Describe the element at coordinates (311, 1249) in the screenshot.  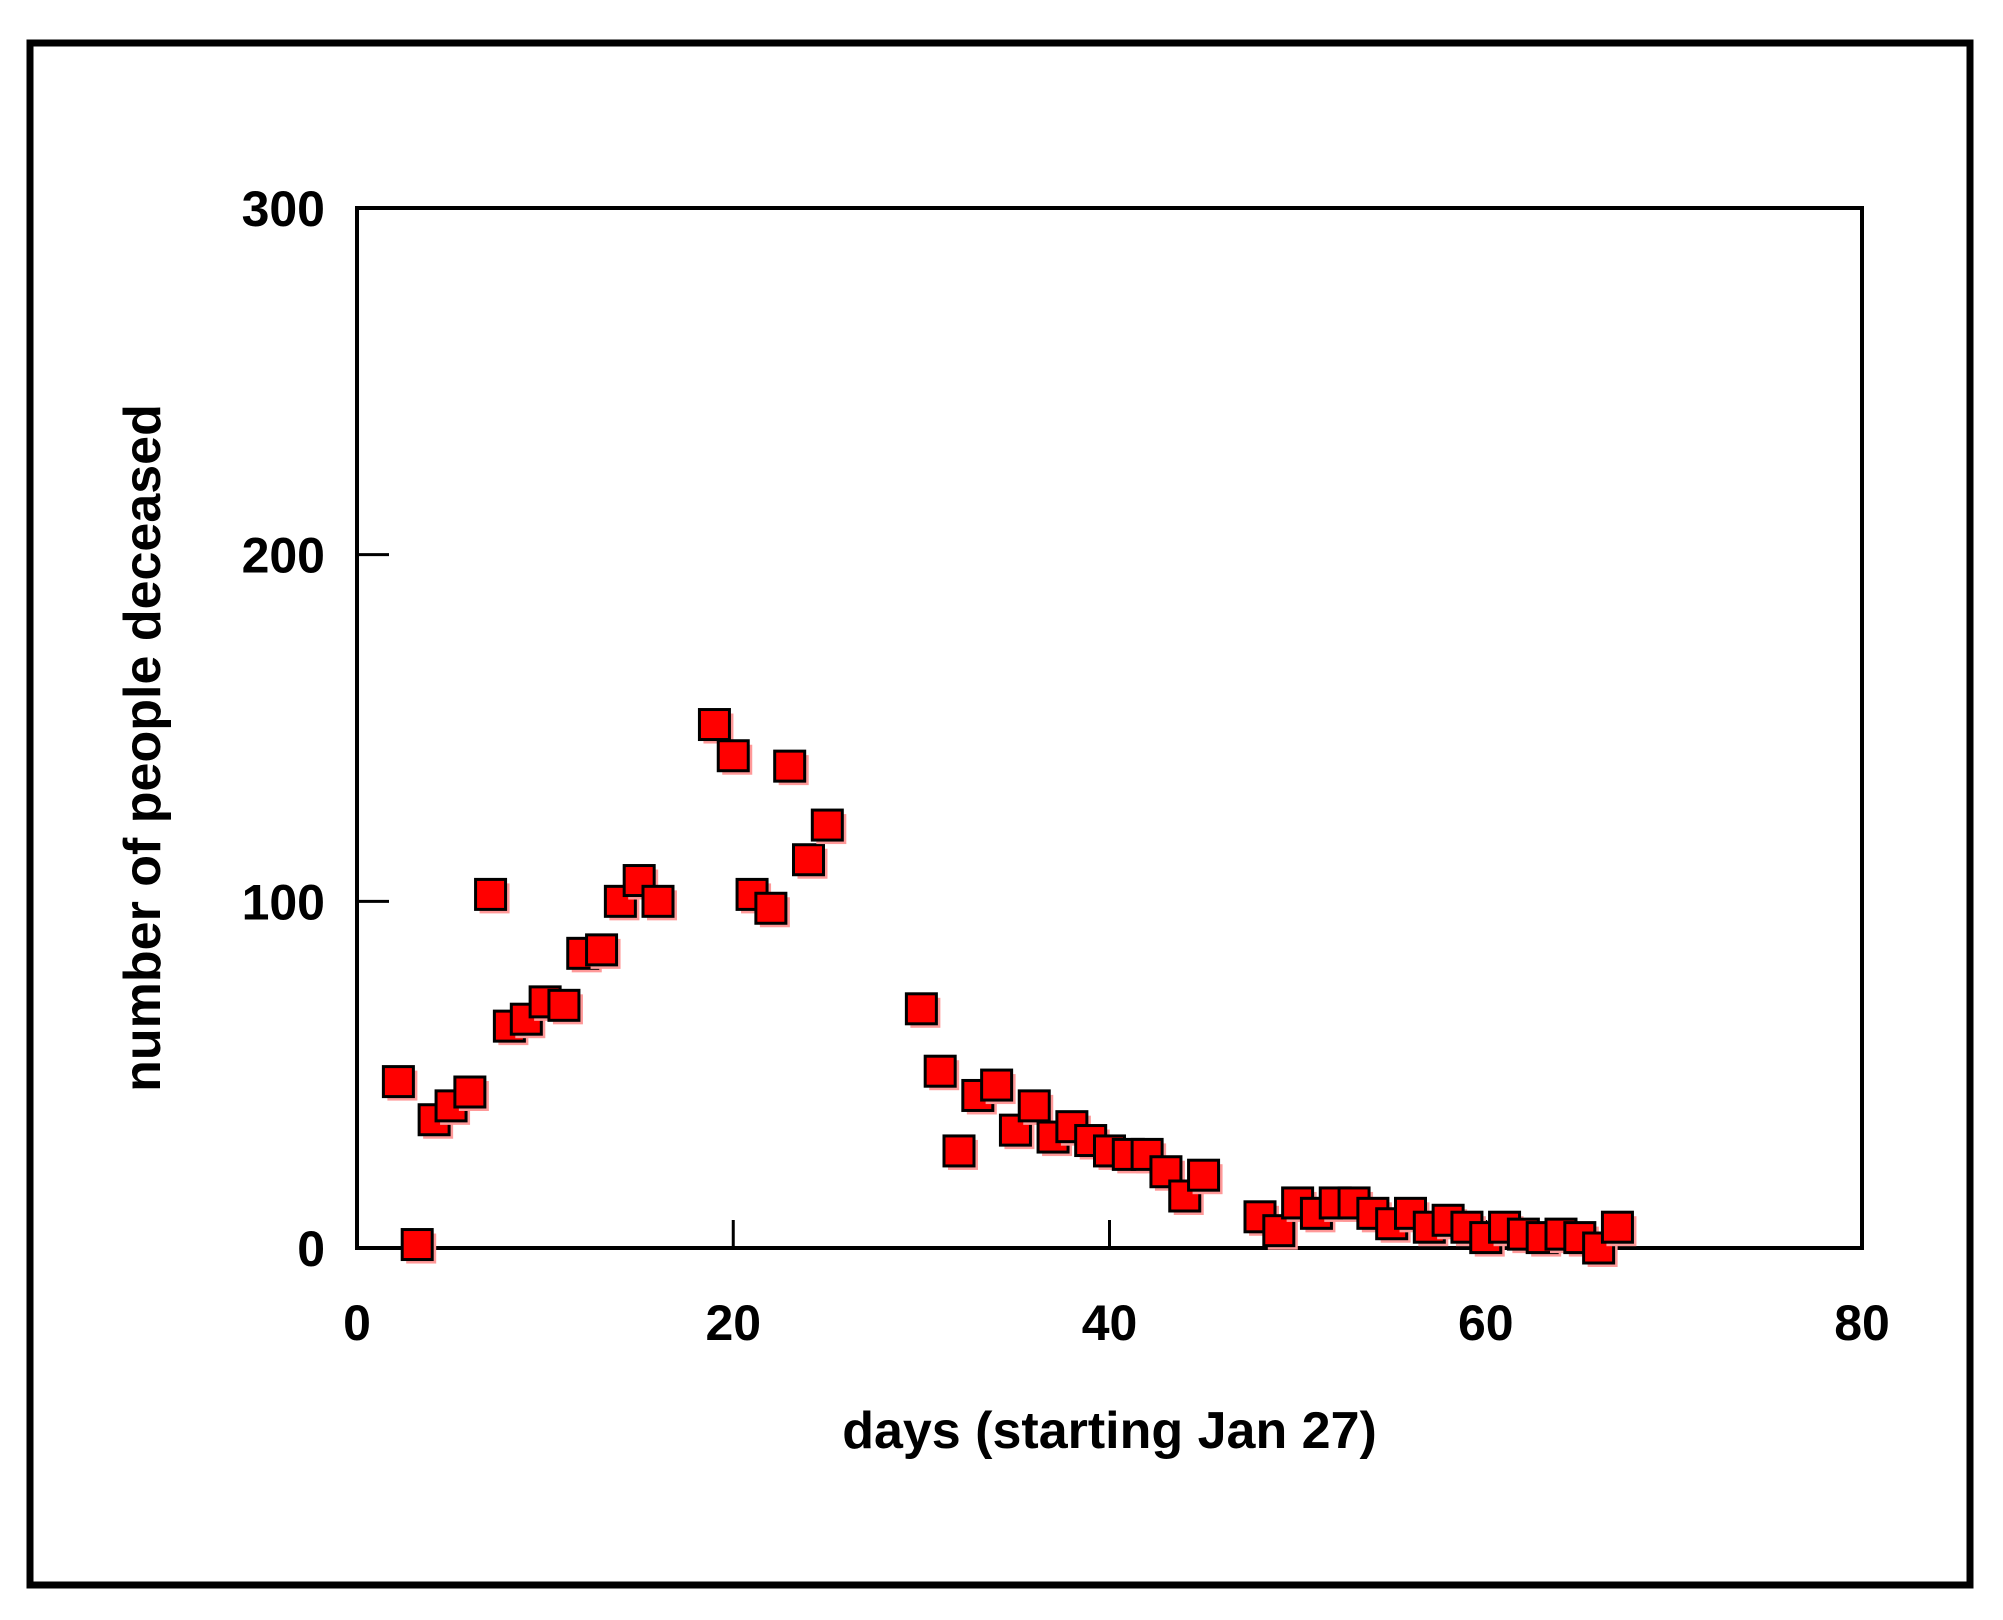
I see `y-tick-label: 0` at that location.